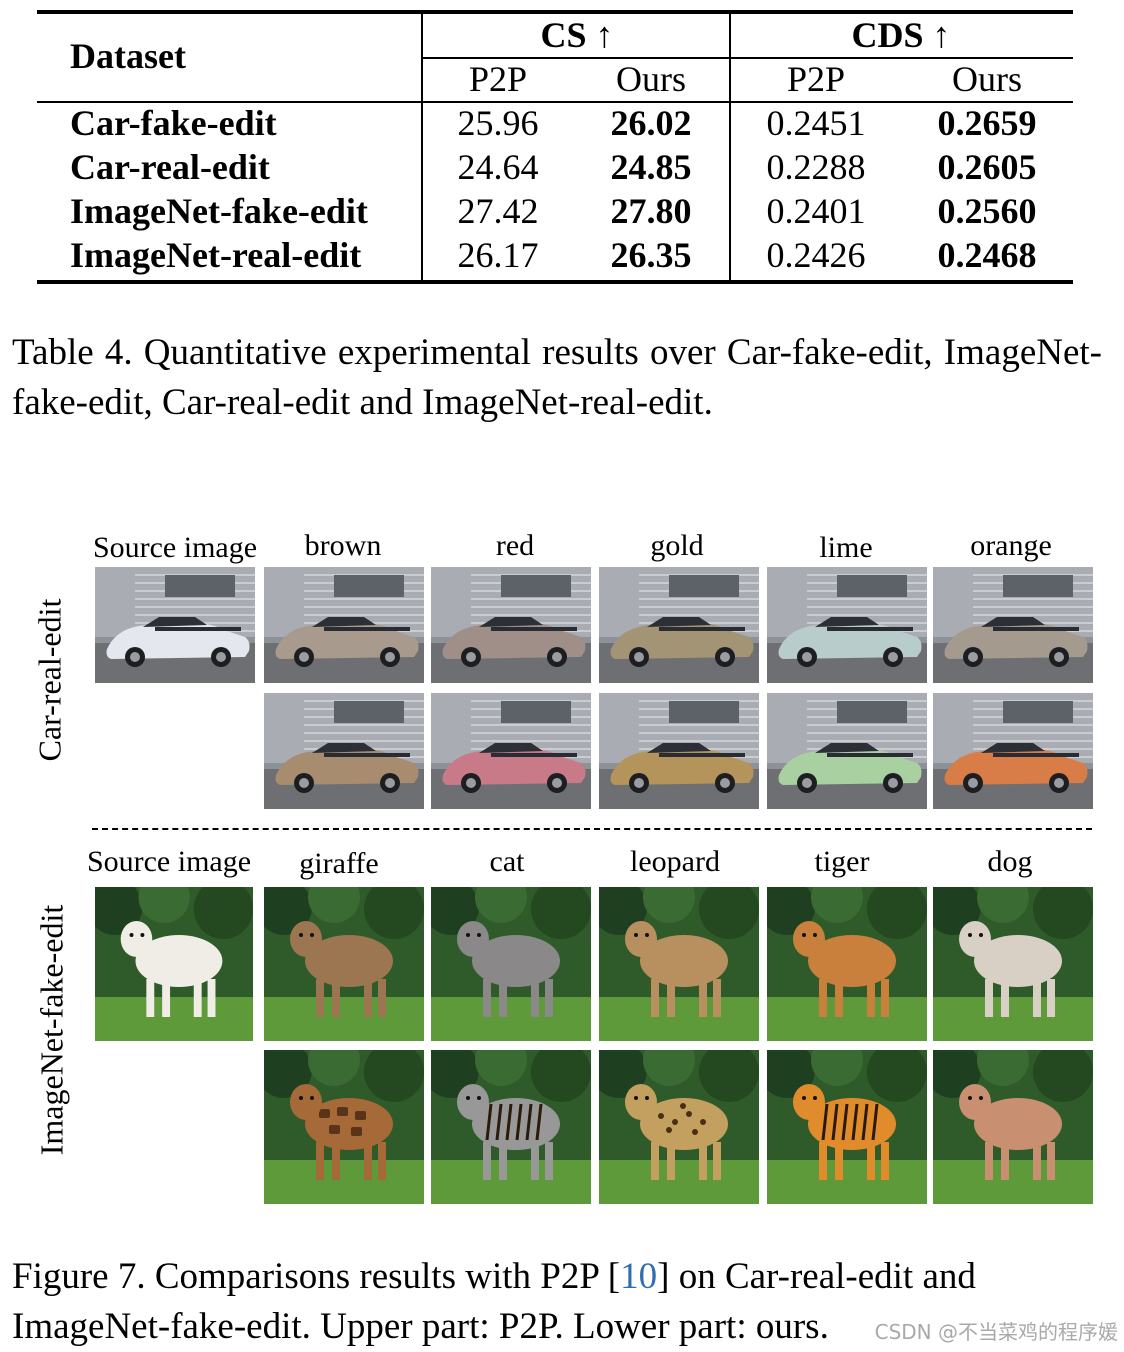  Describe the element at coordinates (576, 58) in the screenshot. I see `cs-group-rule` at that location.